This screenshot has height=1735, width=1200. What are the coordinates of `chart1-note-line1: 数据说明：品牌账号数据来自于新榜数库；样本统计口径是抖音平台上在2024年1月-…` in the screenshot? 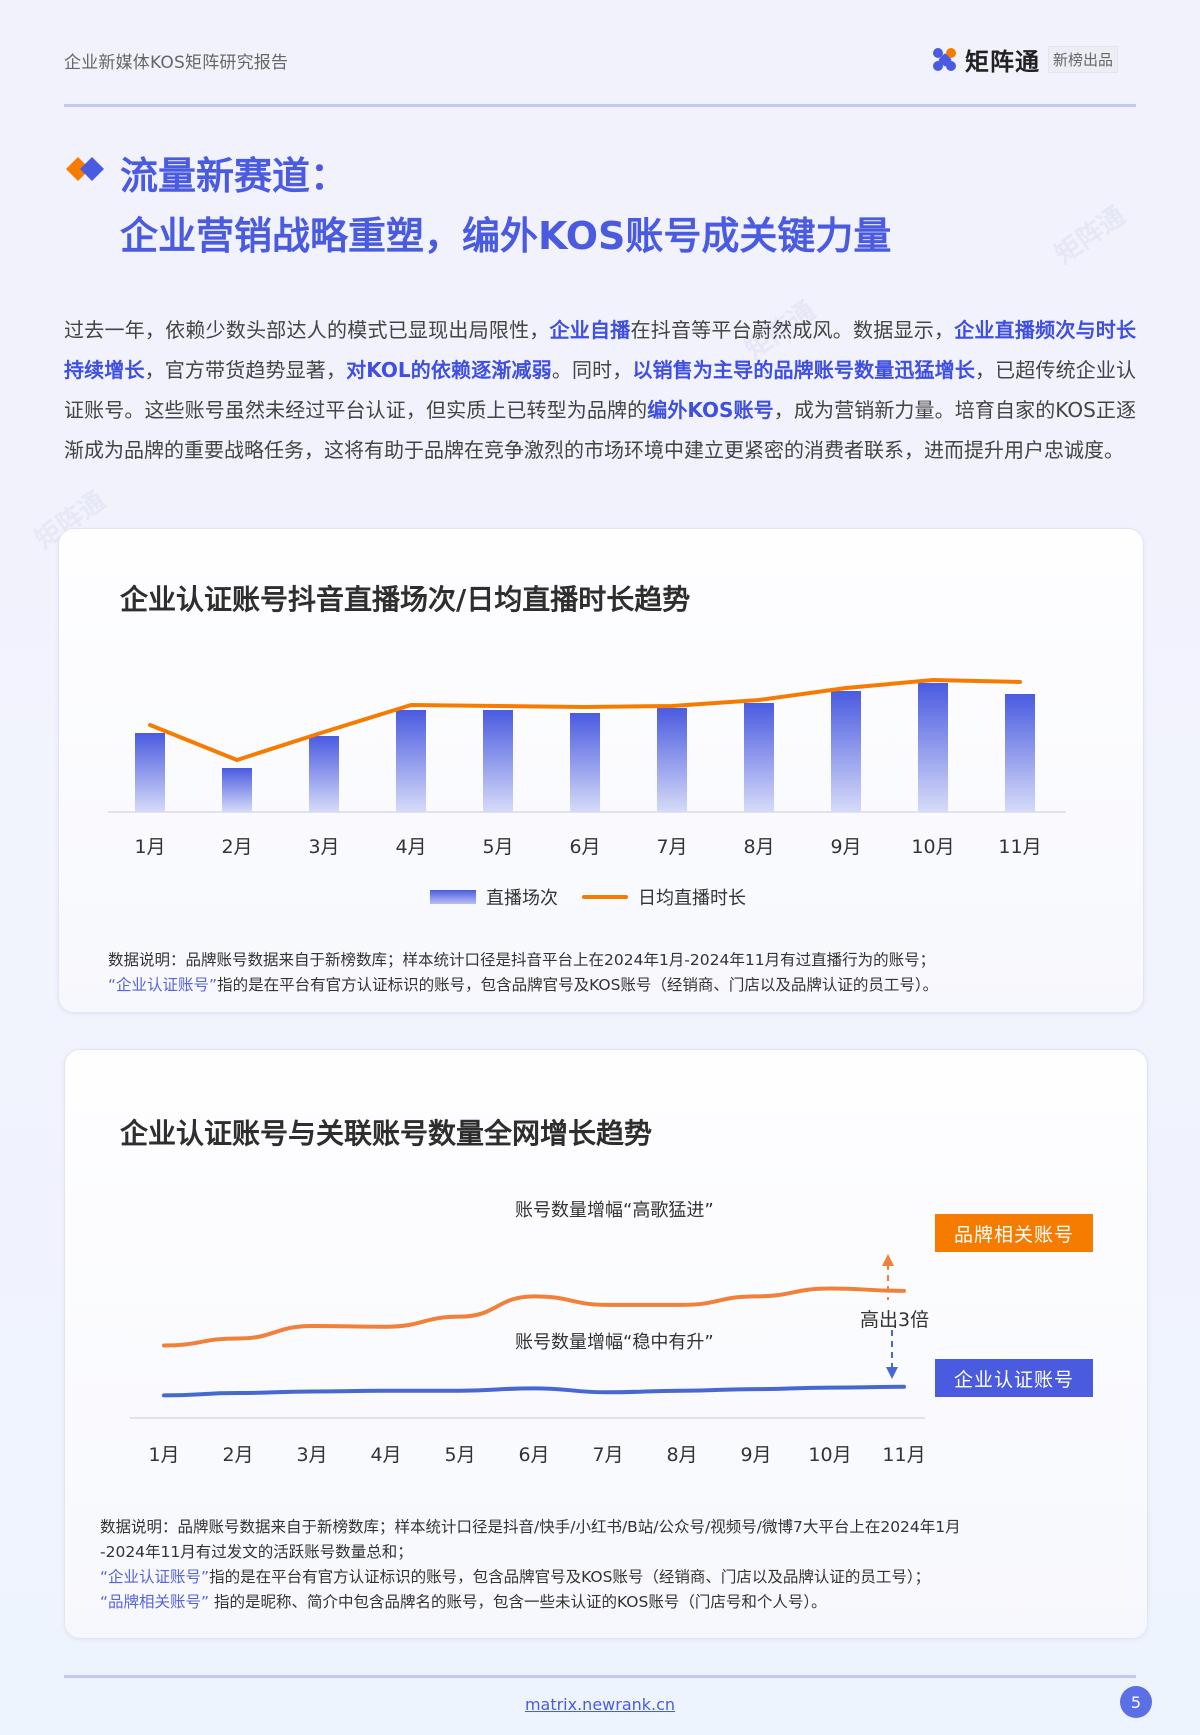 It's located at (522, 960).